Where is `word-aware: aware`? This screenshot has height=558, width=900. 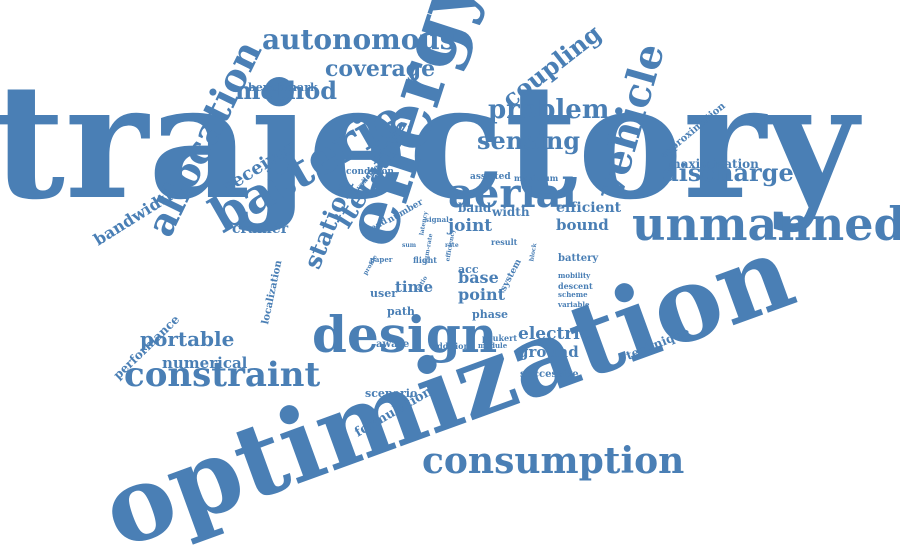 word-aware: aware is located at coordinates (393, 344).